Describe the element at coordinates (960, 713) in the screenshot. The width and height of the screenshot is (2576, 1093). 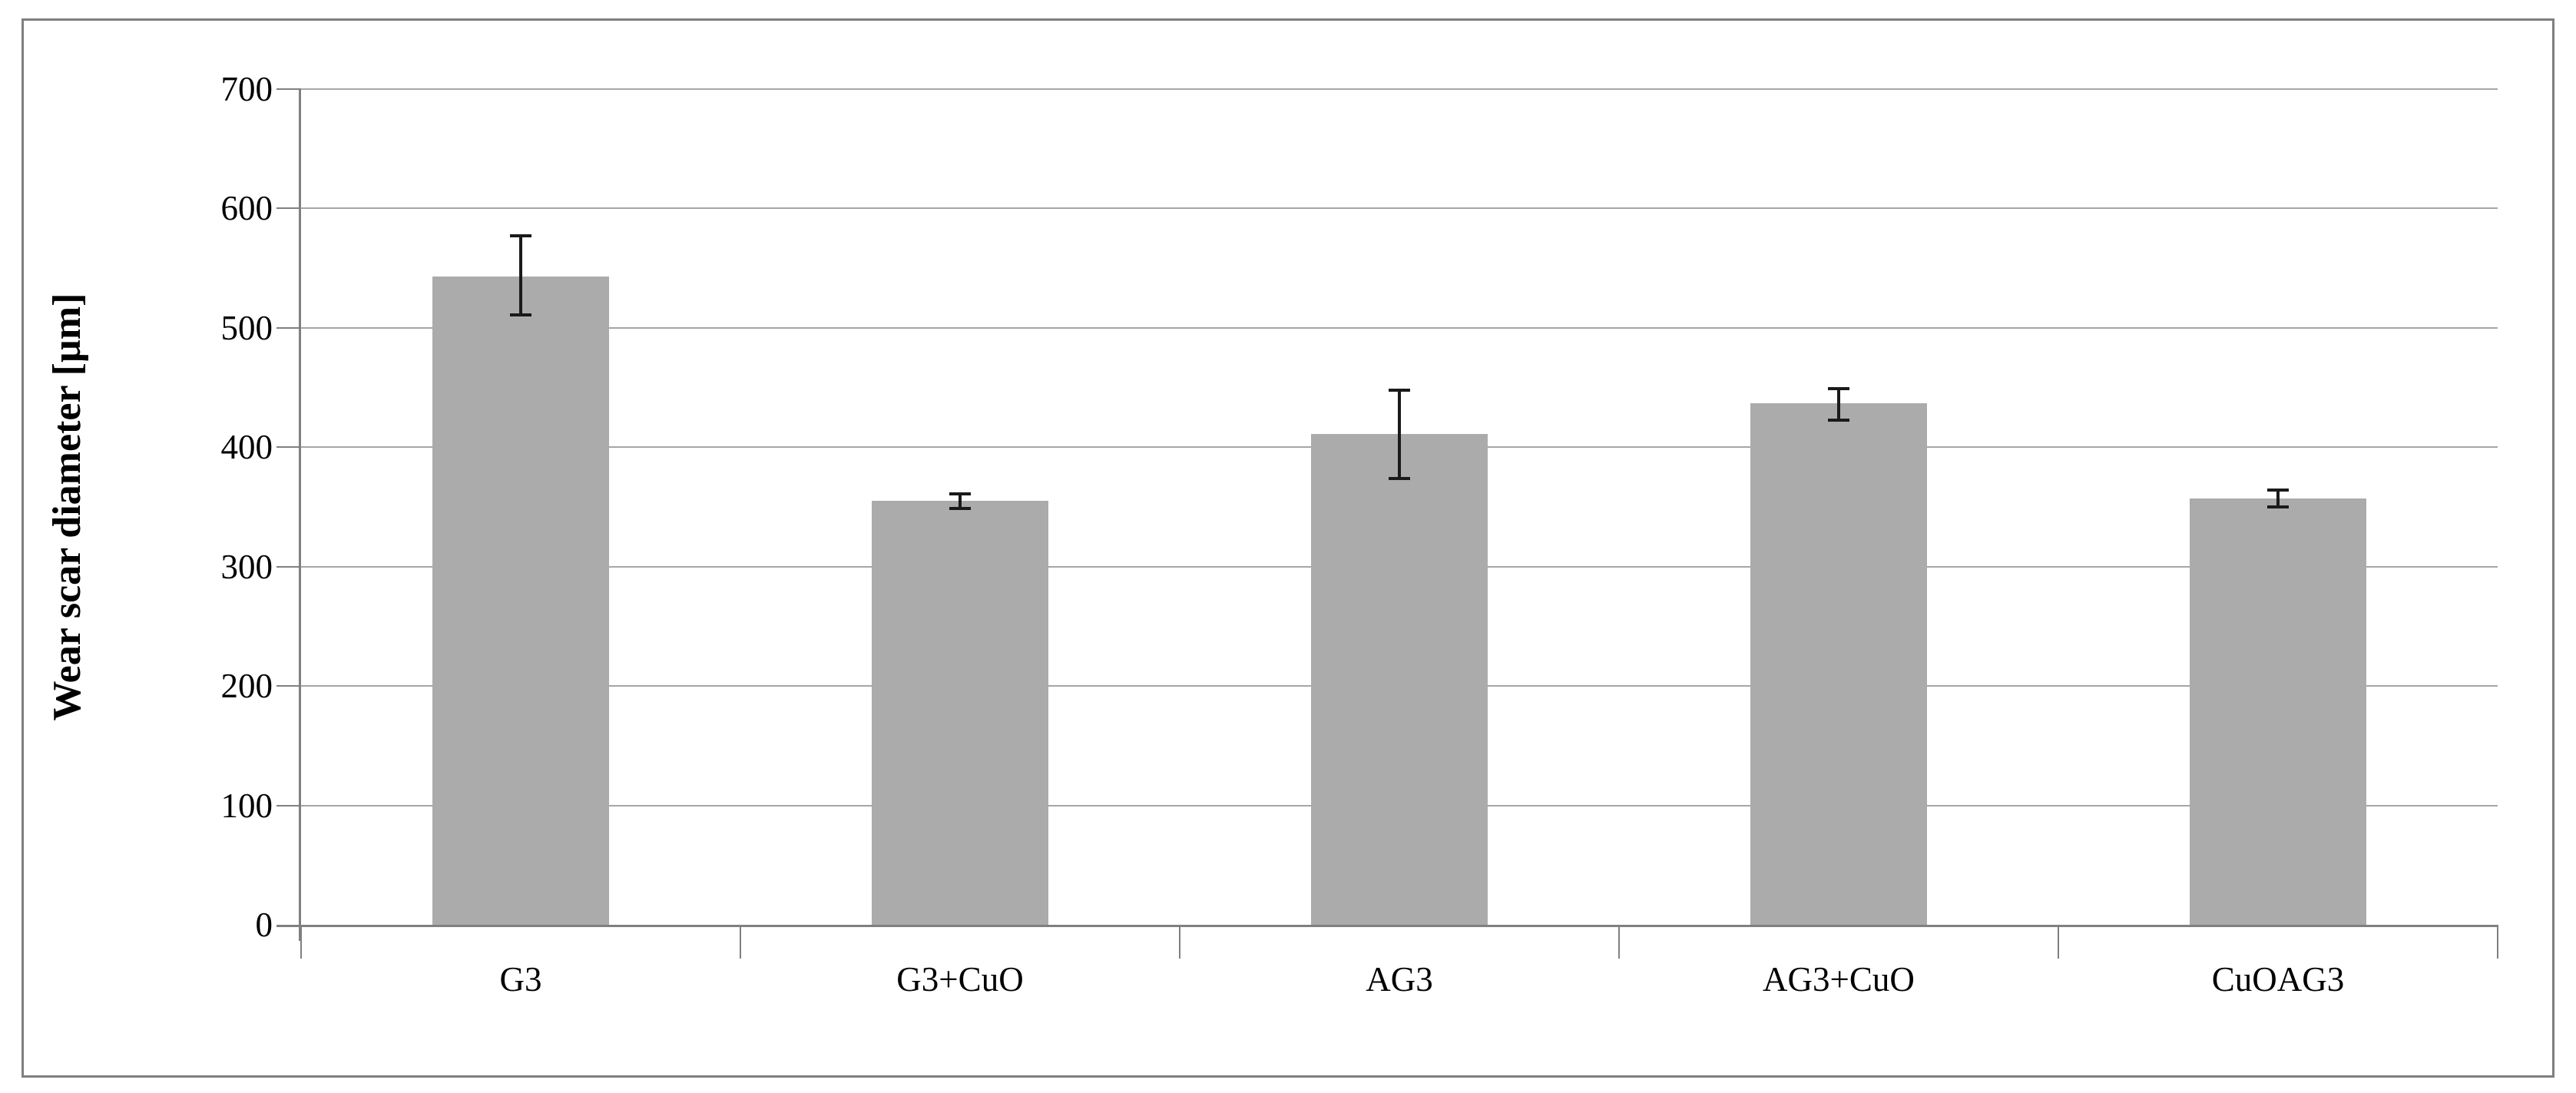
I see `bar-G3+CuO` at that location.